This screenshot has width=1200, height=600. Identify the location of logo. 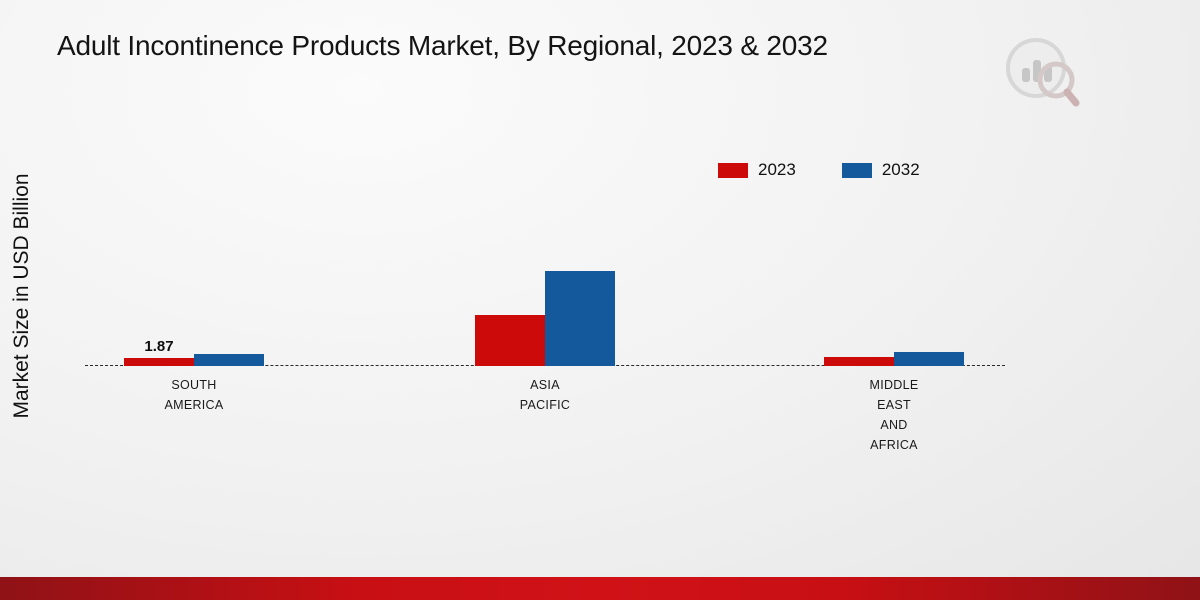
(1042, 72).